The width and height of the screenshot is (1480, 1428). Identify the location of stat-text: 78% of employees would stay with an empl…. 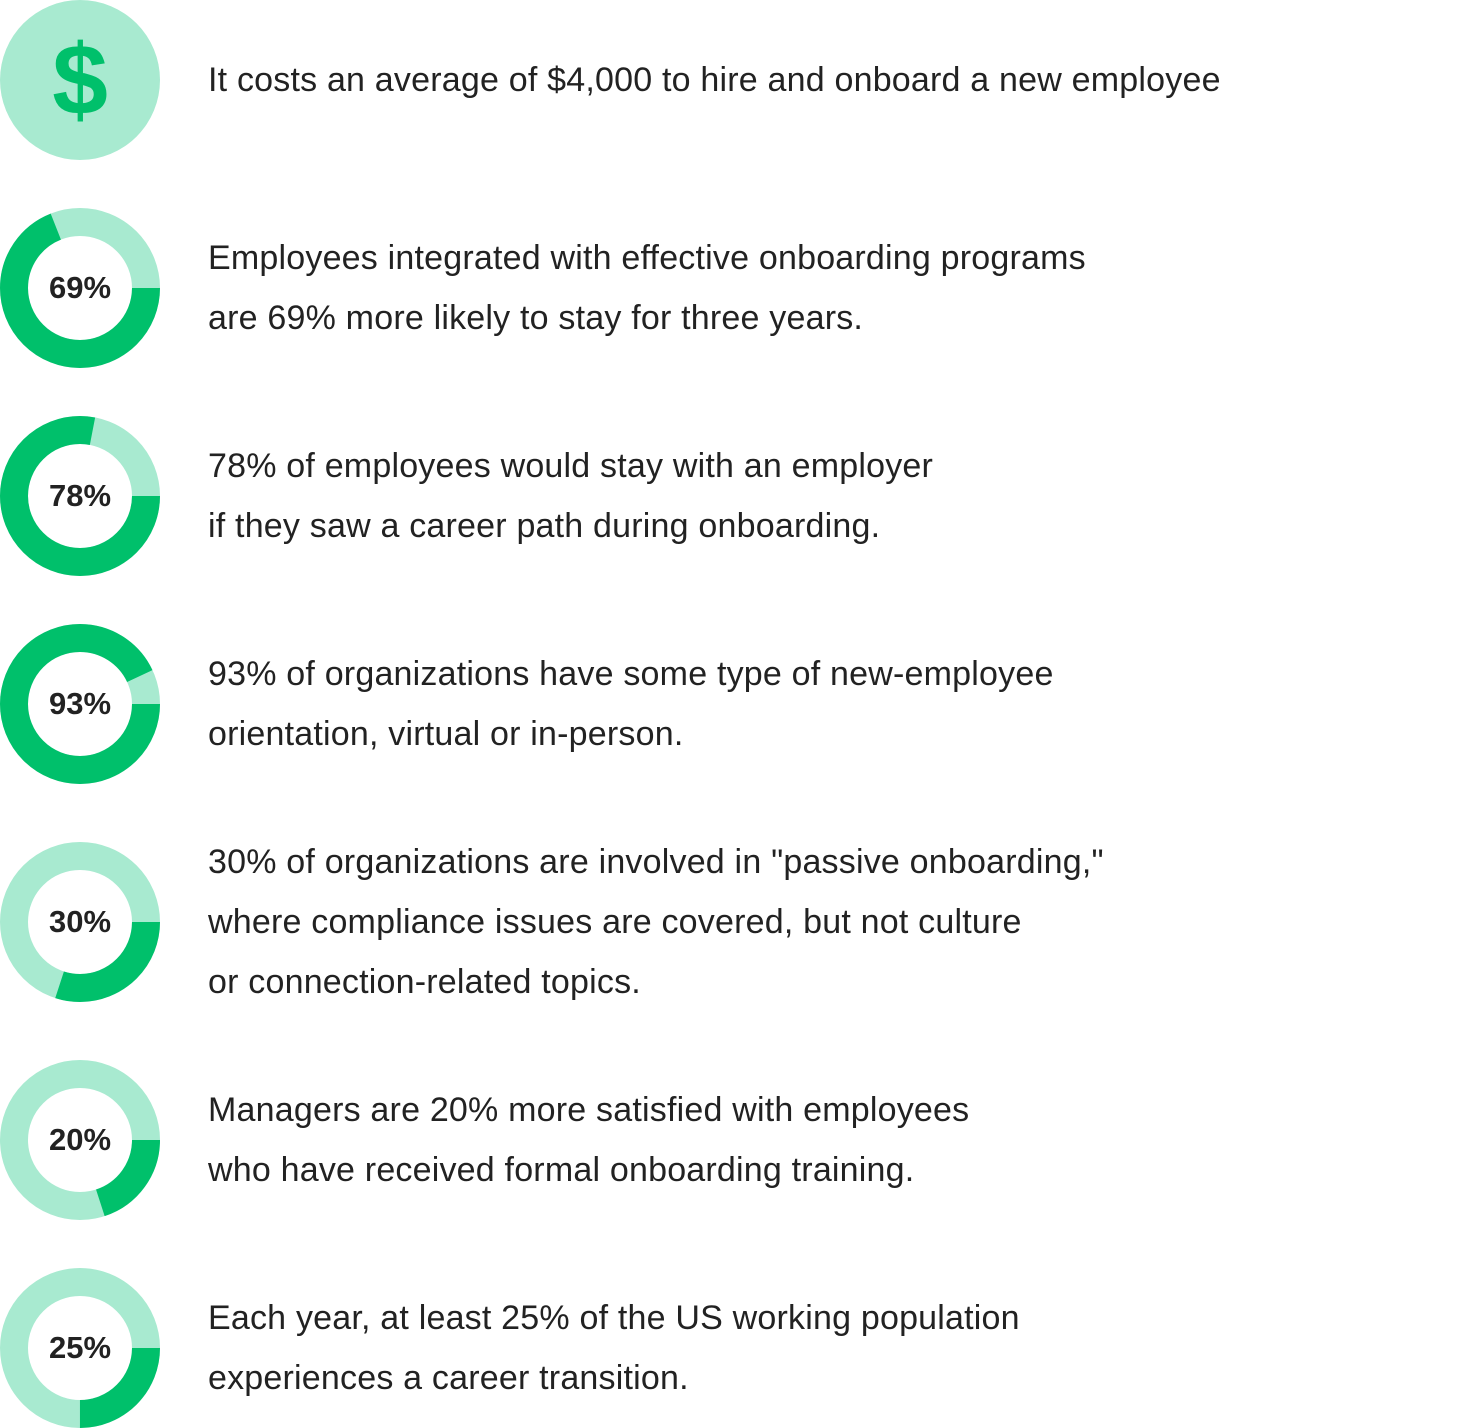
(570, 496).